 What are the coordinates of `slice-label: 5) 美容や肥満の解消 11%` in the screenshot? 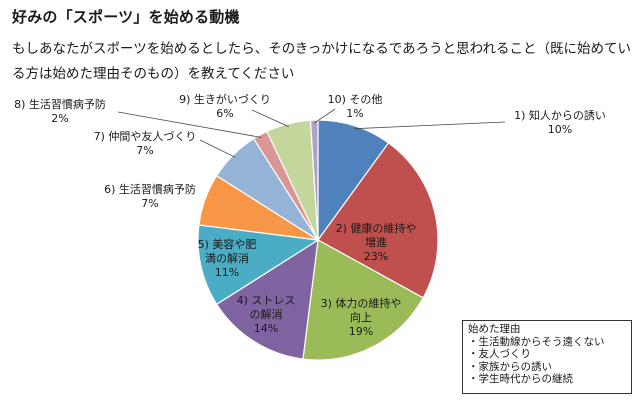 It's located at (227, 258).